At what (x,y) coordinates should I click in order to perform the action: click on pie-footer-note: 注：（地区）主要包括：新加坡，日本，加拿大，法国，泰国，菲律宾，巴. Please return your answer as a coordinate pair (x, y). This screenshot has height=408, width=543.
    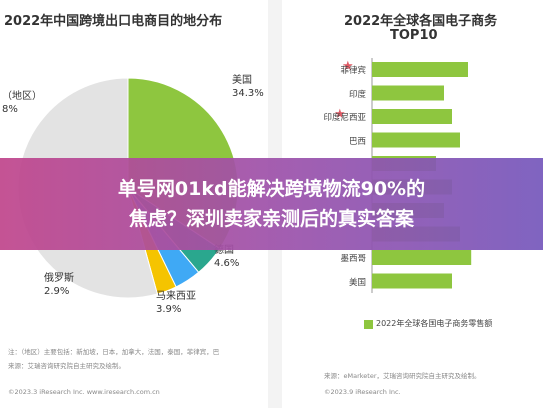
    Looking at the image, I should click on (114, 352).